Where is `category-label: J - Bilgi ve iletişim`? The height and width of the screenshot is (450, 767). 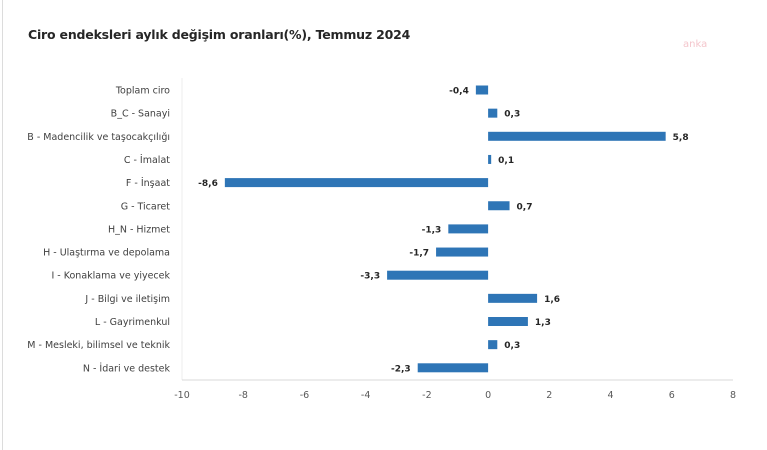 category-label: J - Bilgi ve iletişim is located at coordinates (127, 299).